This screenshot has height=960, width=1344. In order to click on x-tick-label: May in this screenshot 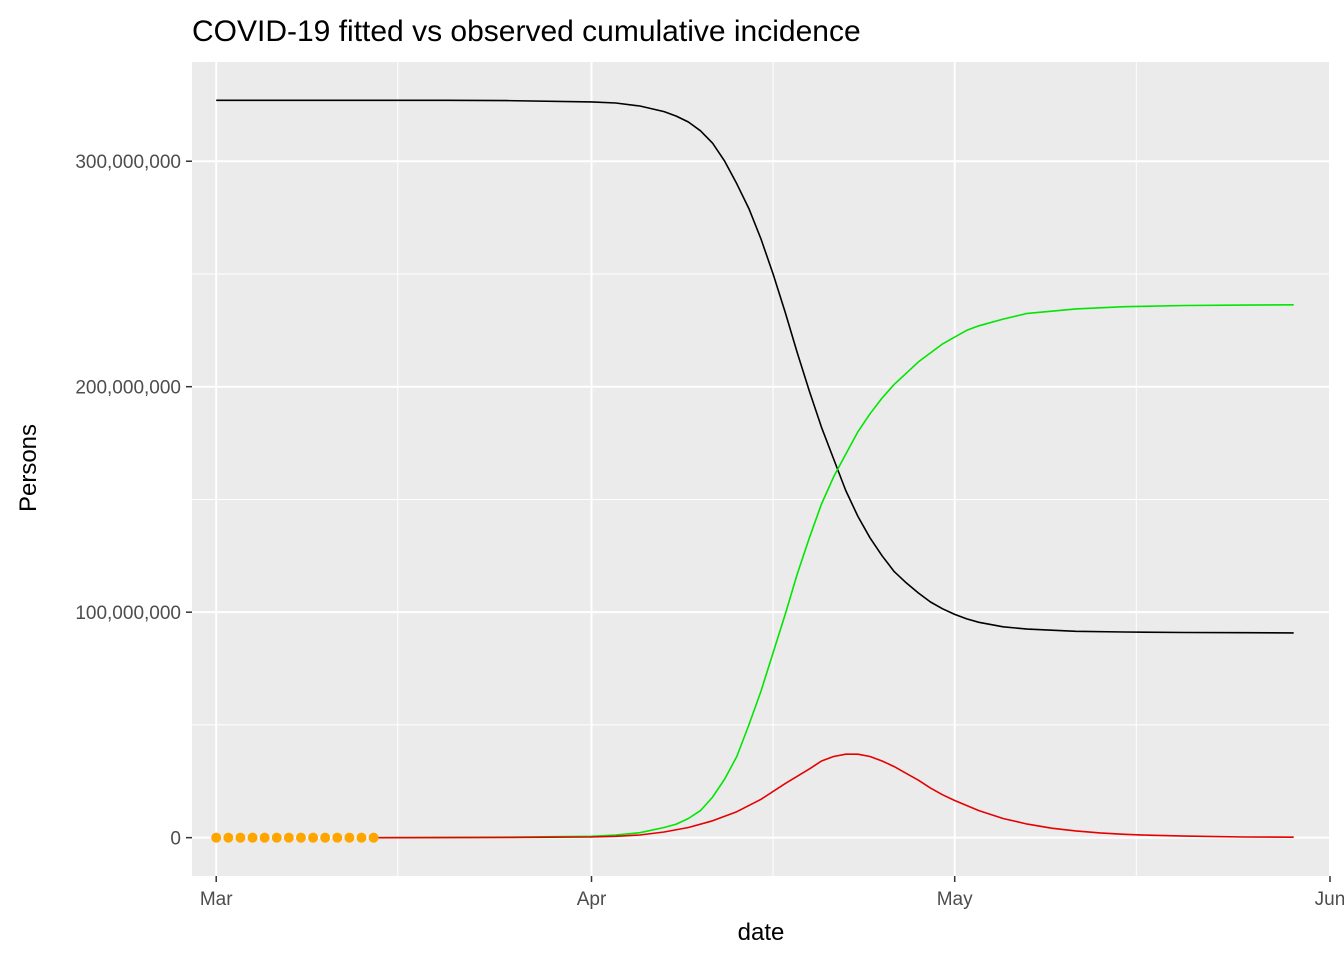, I will do `click(955, 899)`.